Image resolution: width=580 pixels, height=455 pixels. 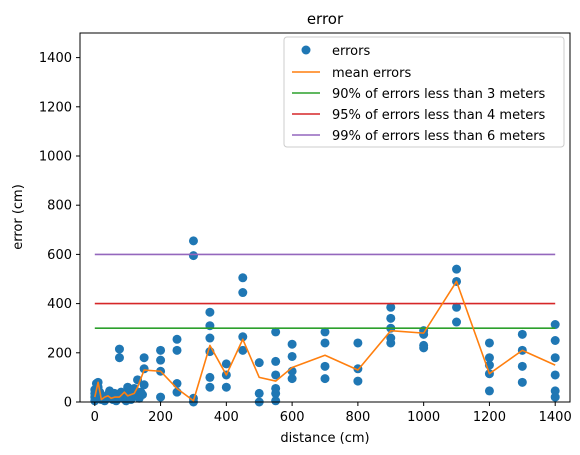 I want to click on legend-label-mean-errors: mean errors, so click(x=371, y=73).